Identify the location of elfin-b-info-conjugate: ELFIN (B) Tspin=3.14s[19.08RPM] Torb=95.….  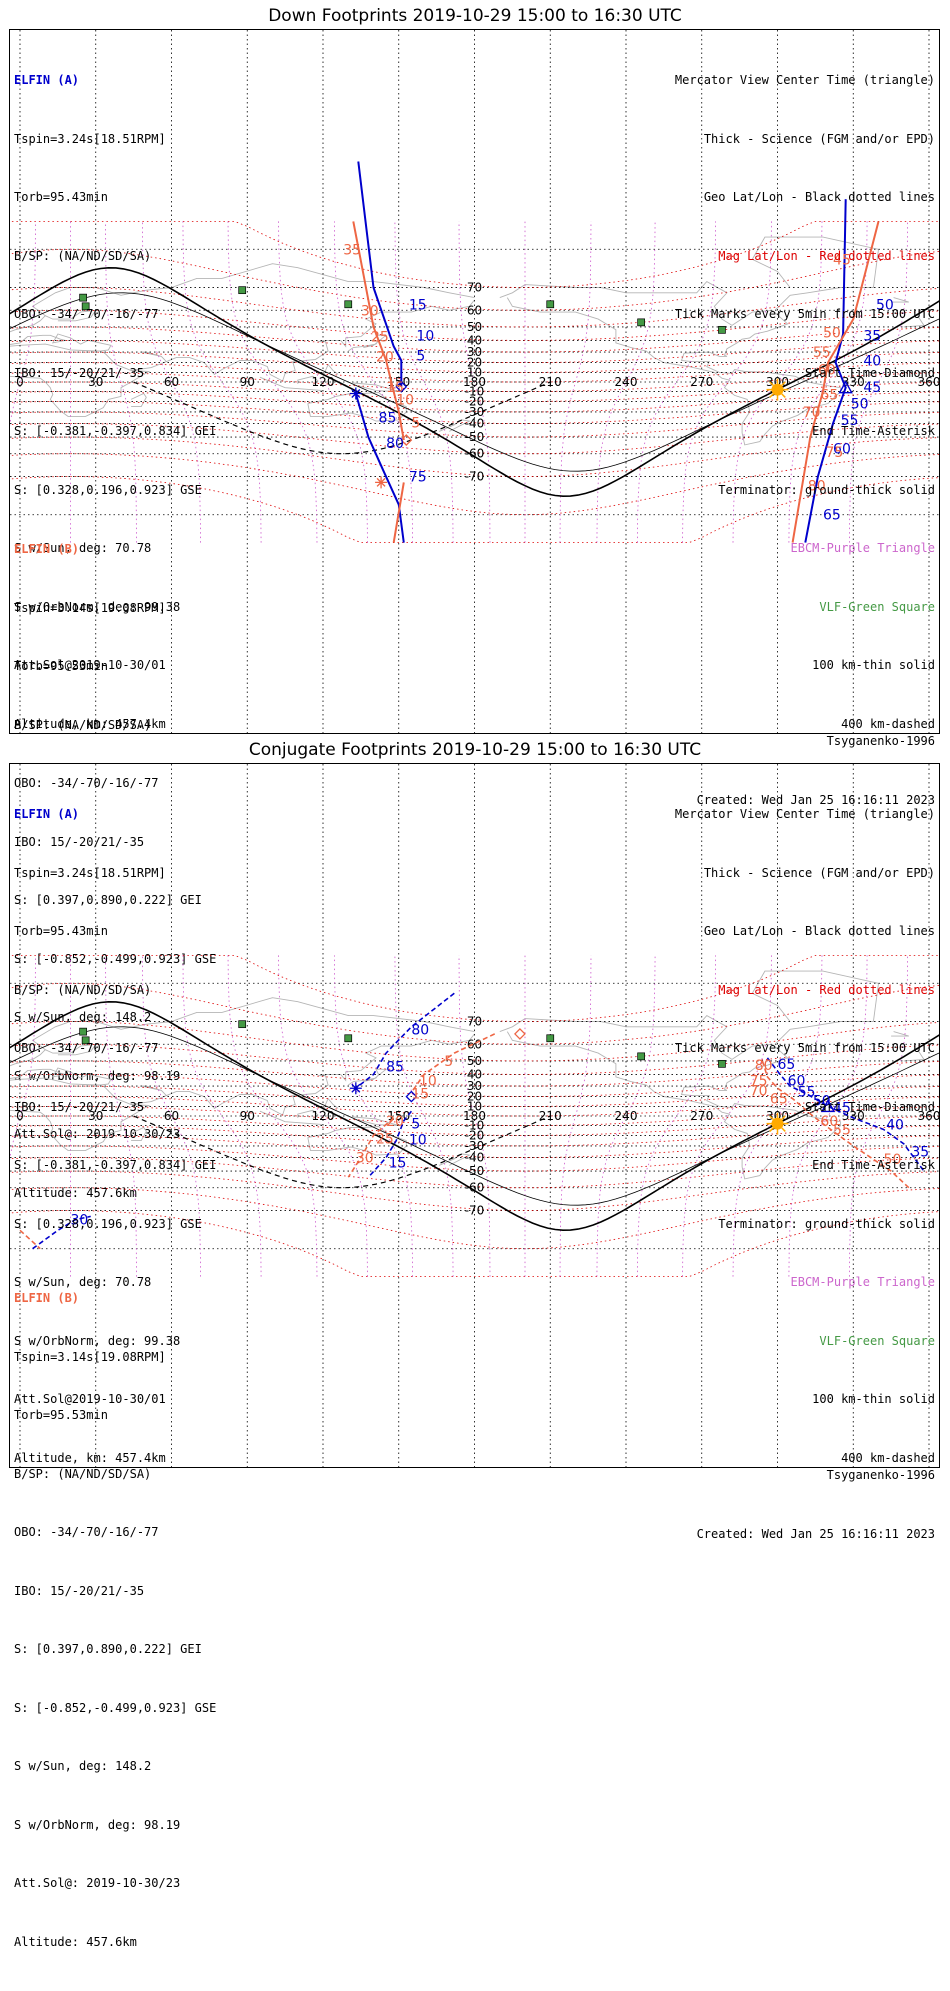
(115, 1620).